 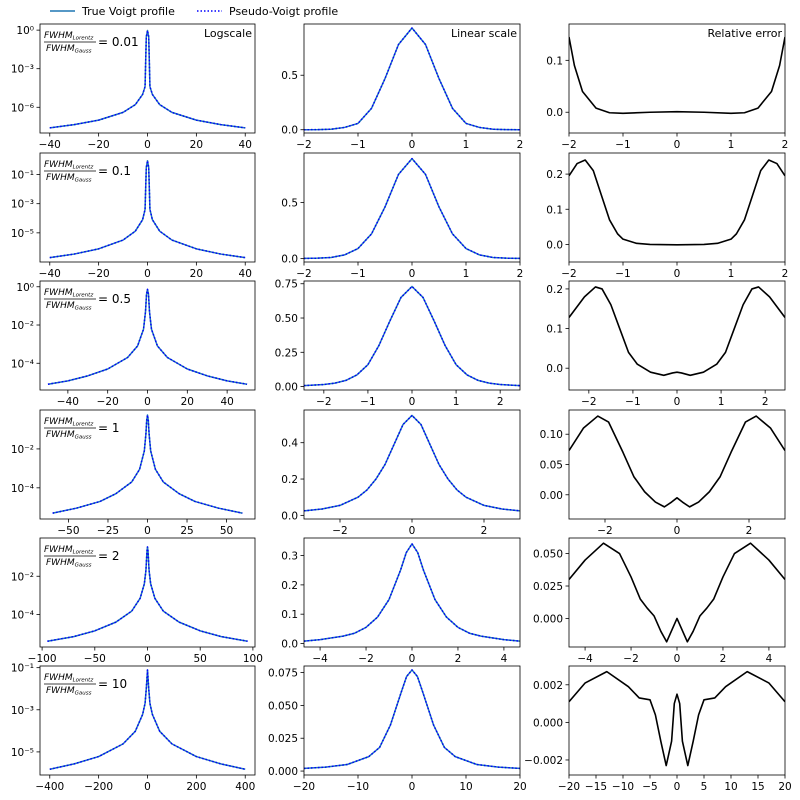 I want to click on y-tick-label: 10⁻², so click(x=22, y=326).